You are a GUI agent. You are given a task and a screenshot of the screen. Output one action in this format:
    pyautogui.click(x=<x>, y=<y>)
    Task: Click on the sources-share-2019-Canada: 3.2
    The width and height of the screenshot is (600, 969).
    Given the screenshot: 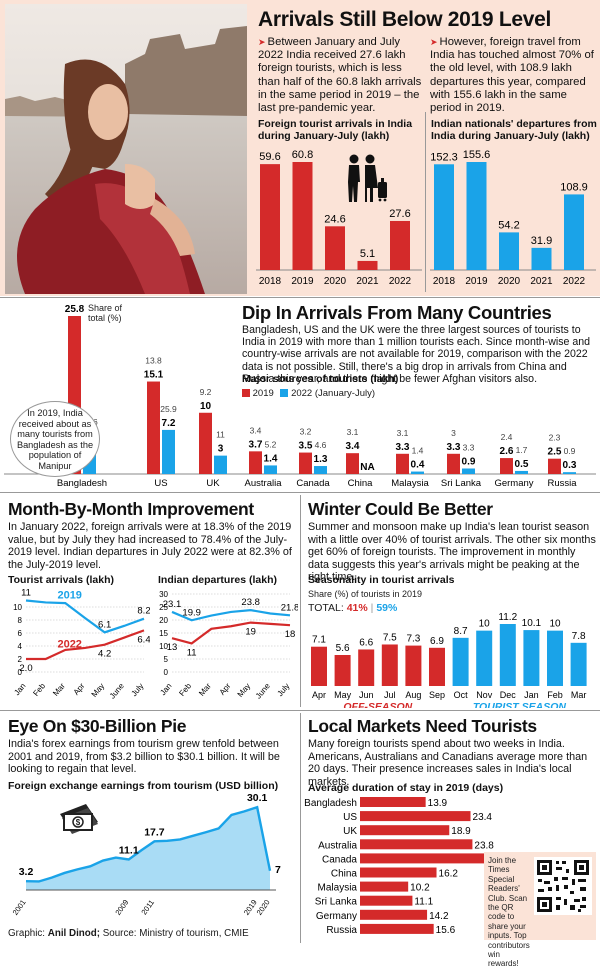 What is the action you would take?
    pyautogui.click(x=306, y=432)
    